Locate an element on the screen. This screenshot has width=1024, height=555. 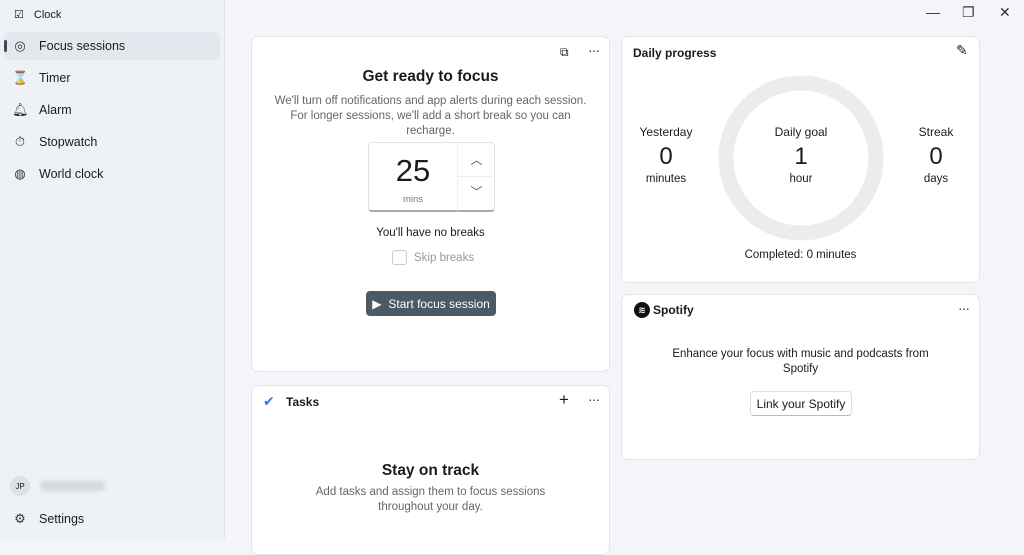
decrease-button: ﹀ is located at coordinates (476, 194).